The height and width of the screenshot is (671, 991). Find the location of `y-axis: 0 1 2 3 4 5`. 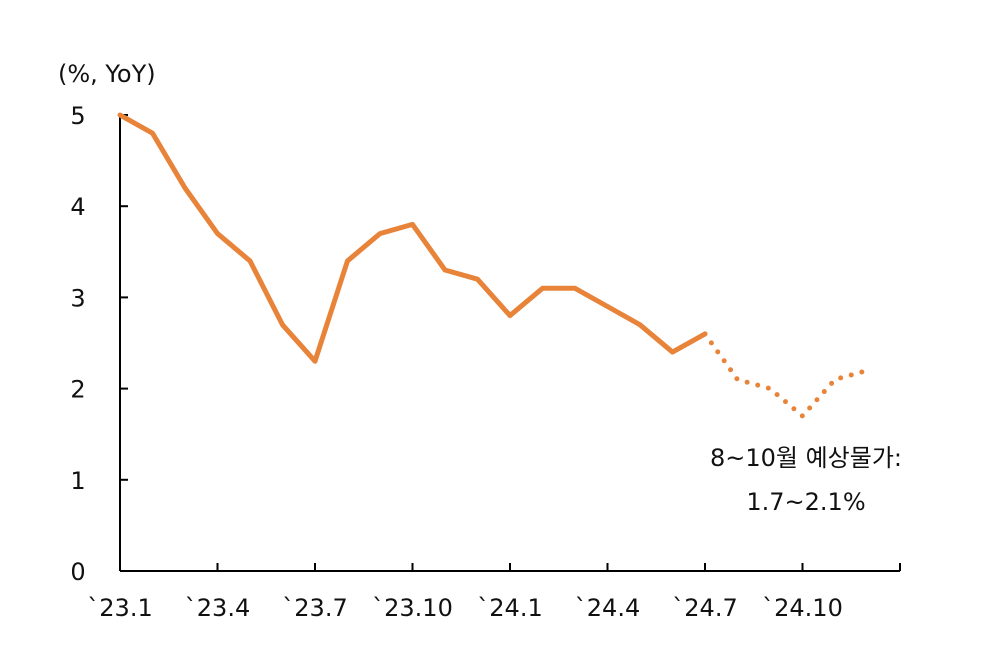

y-axis: 0 1 2 3 4 5 is located at coordinates (99, 344).